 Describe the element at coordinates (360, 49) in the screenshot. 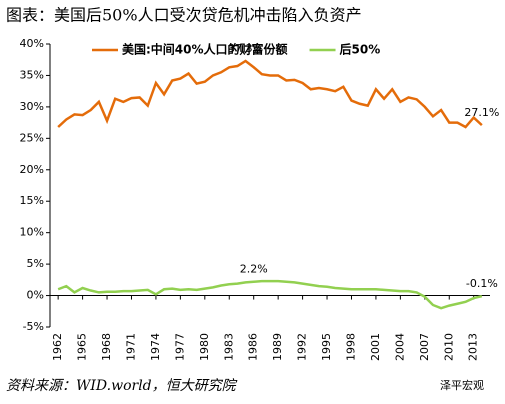

I see `legend-label: 后50%` at that location.